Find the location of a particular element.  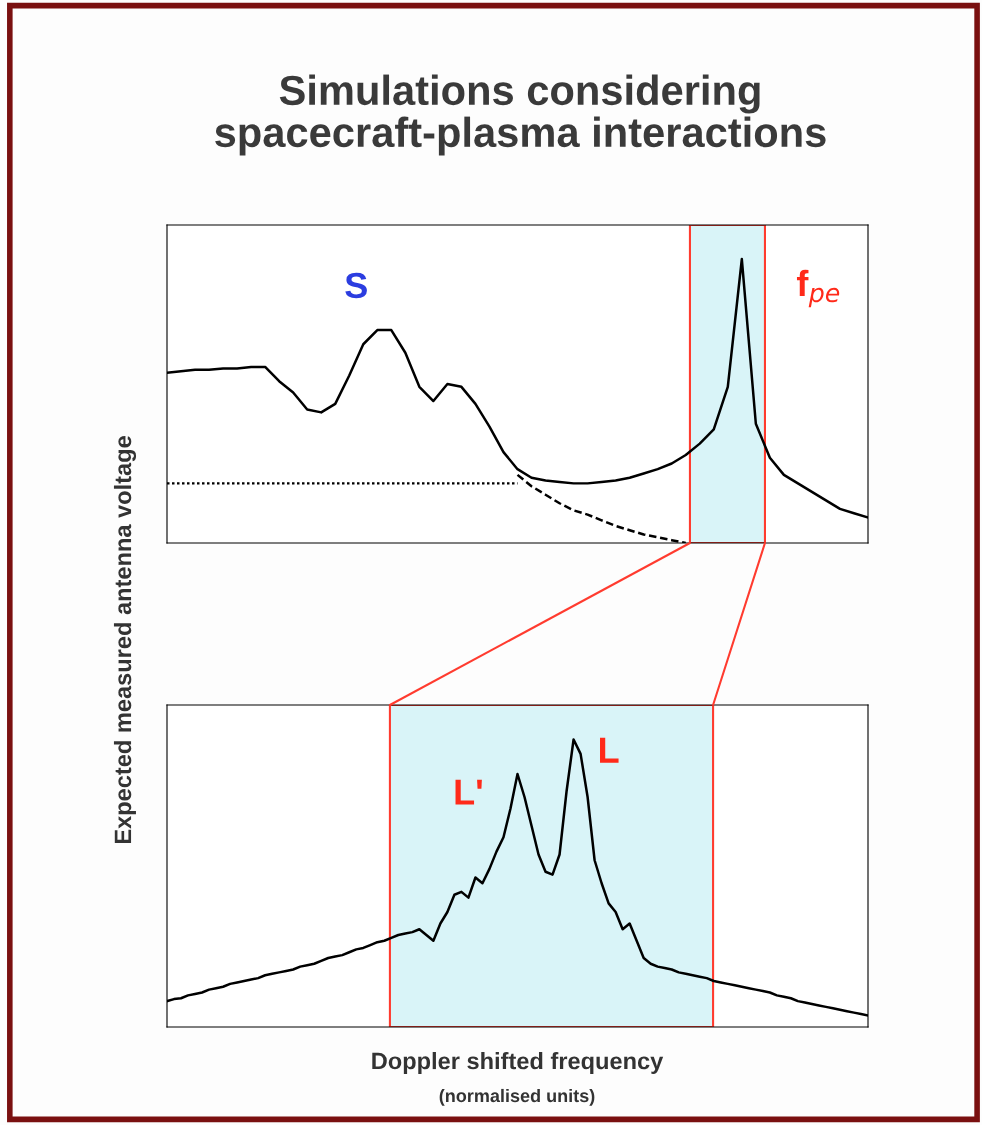

annotation: L' is located at coordinates (468, 792).